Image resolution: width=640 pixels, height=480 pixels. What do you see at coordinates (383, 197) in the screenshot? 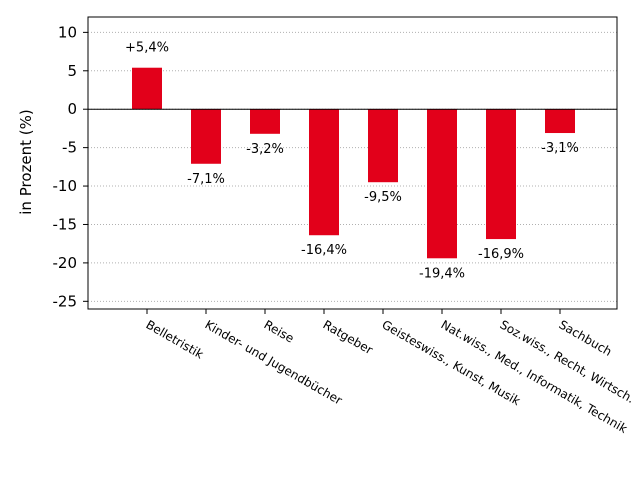
I see `data-label: -9,5%` at bounding box center [383, 197].